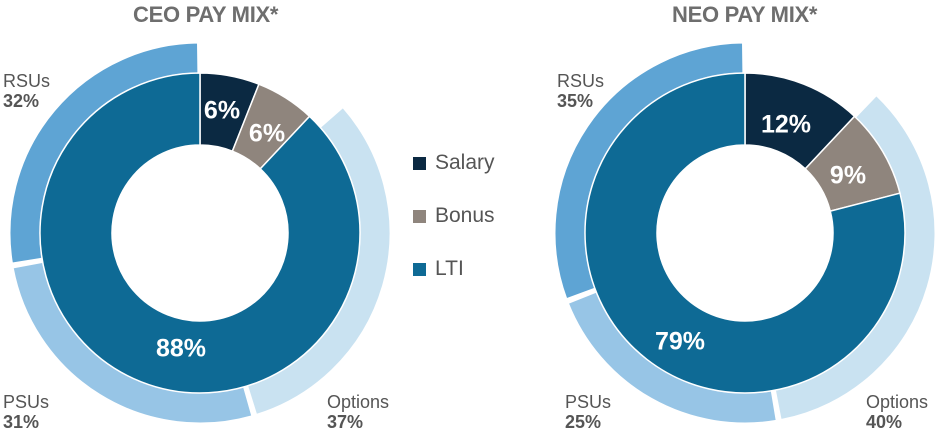 This screenshot has width=936, height=441. I want to click on legend-item-bonus: Bonus, so click(454, 216).